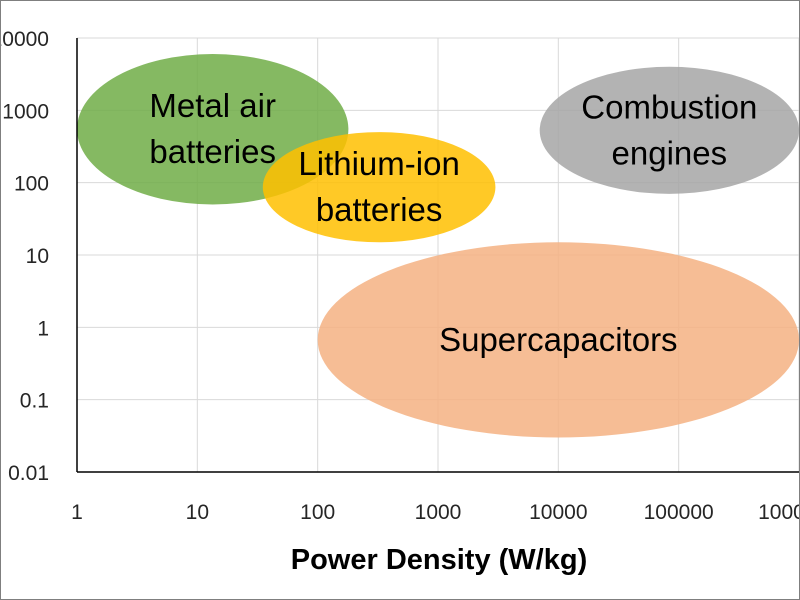  Describe the element at coordinates (43, 328) in the screenshot. I see `y-tick-label: 1` at that location.